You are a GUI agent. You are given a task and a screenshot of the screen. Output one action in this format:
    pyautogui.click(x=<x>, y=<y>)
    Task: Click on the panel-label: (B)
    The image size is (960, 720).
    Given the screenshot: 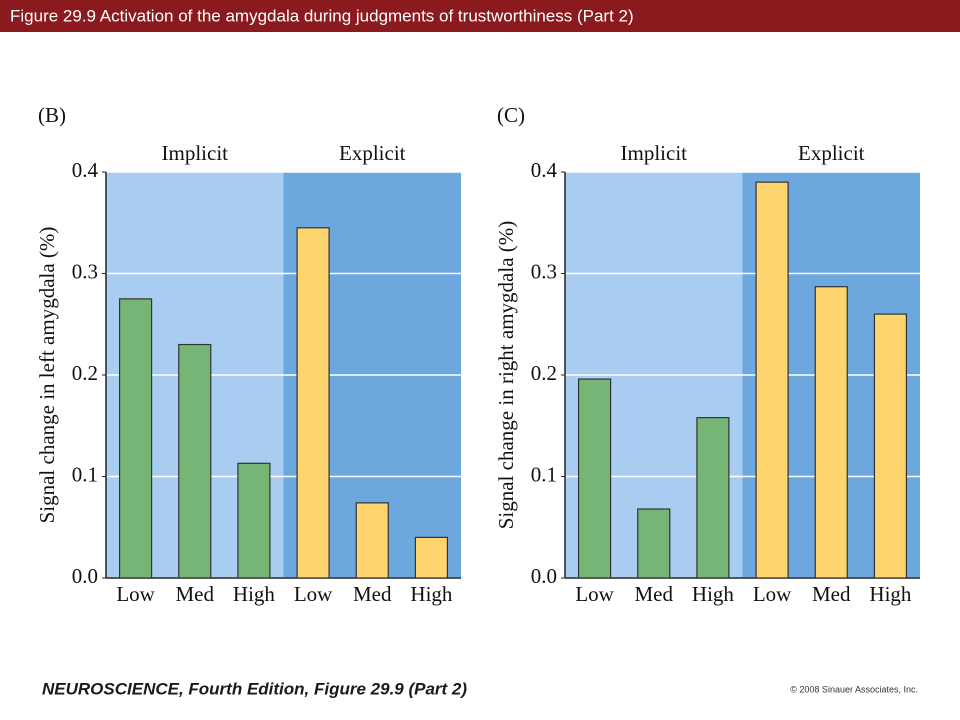 What is the action you would take?
    pyautogui.click(x=52, y=115)
    